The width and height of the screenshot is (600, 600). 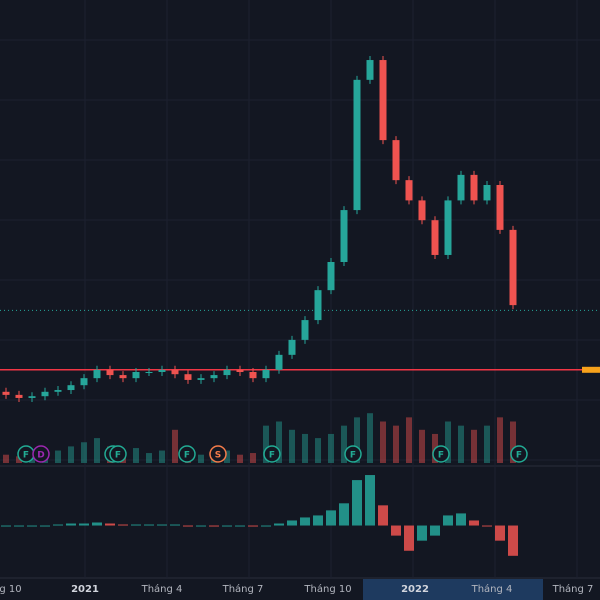 What do you see at coordinates (415, 589) in the screenshot?
I see `x-axis-label: 2022` at bounding box center [415, 589].